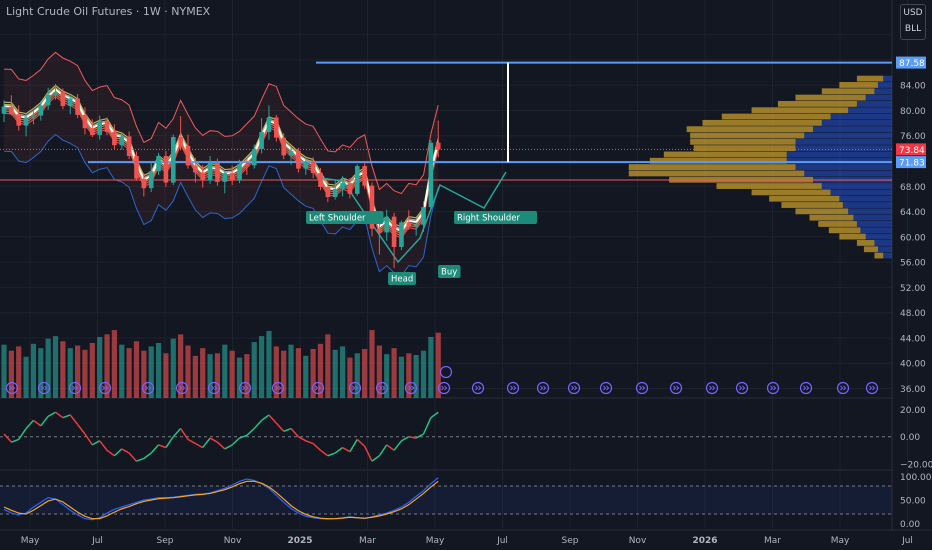  I want to click on time-tick-label: Sep, so click(165, 541).